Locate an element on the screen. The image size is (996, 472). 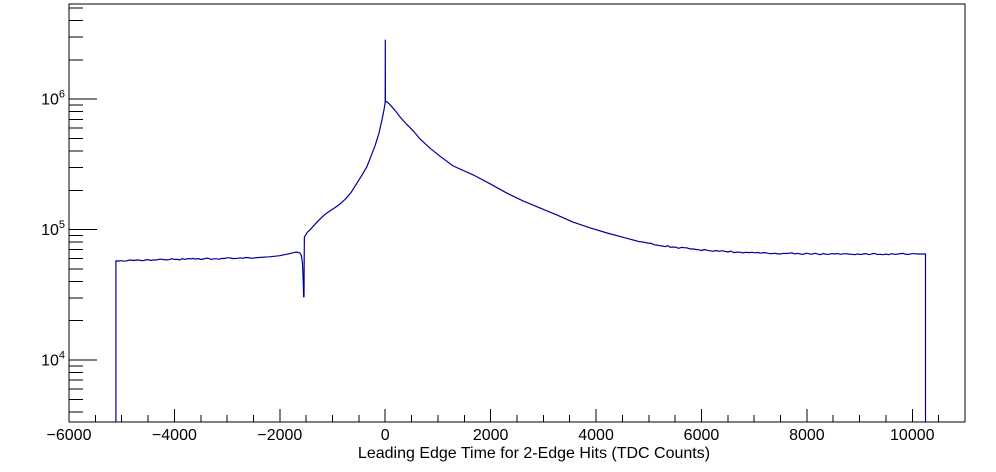
y-tick-label: 10⁵ is located at coordinates (53, 229).